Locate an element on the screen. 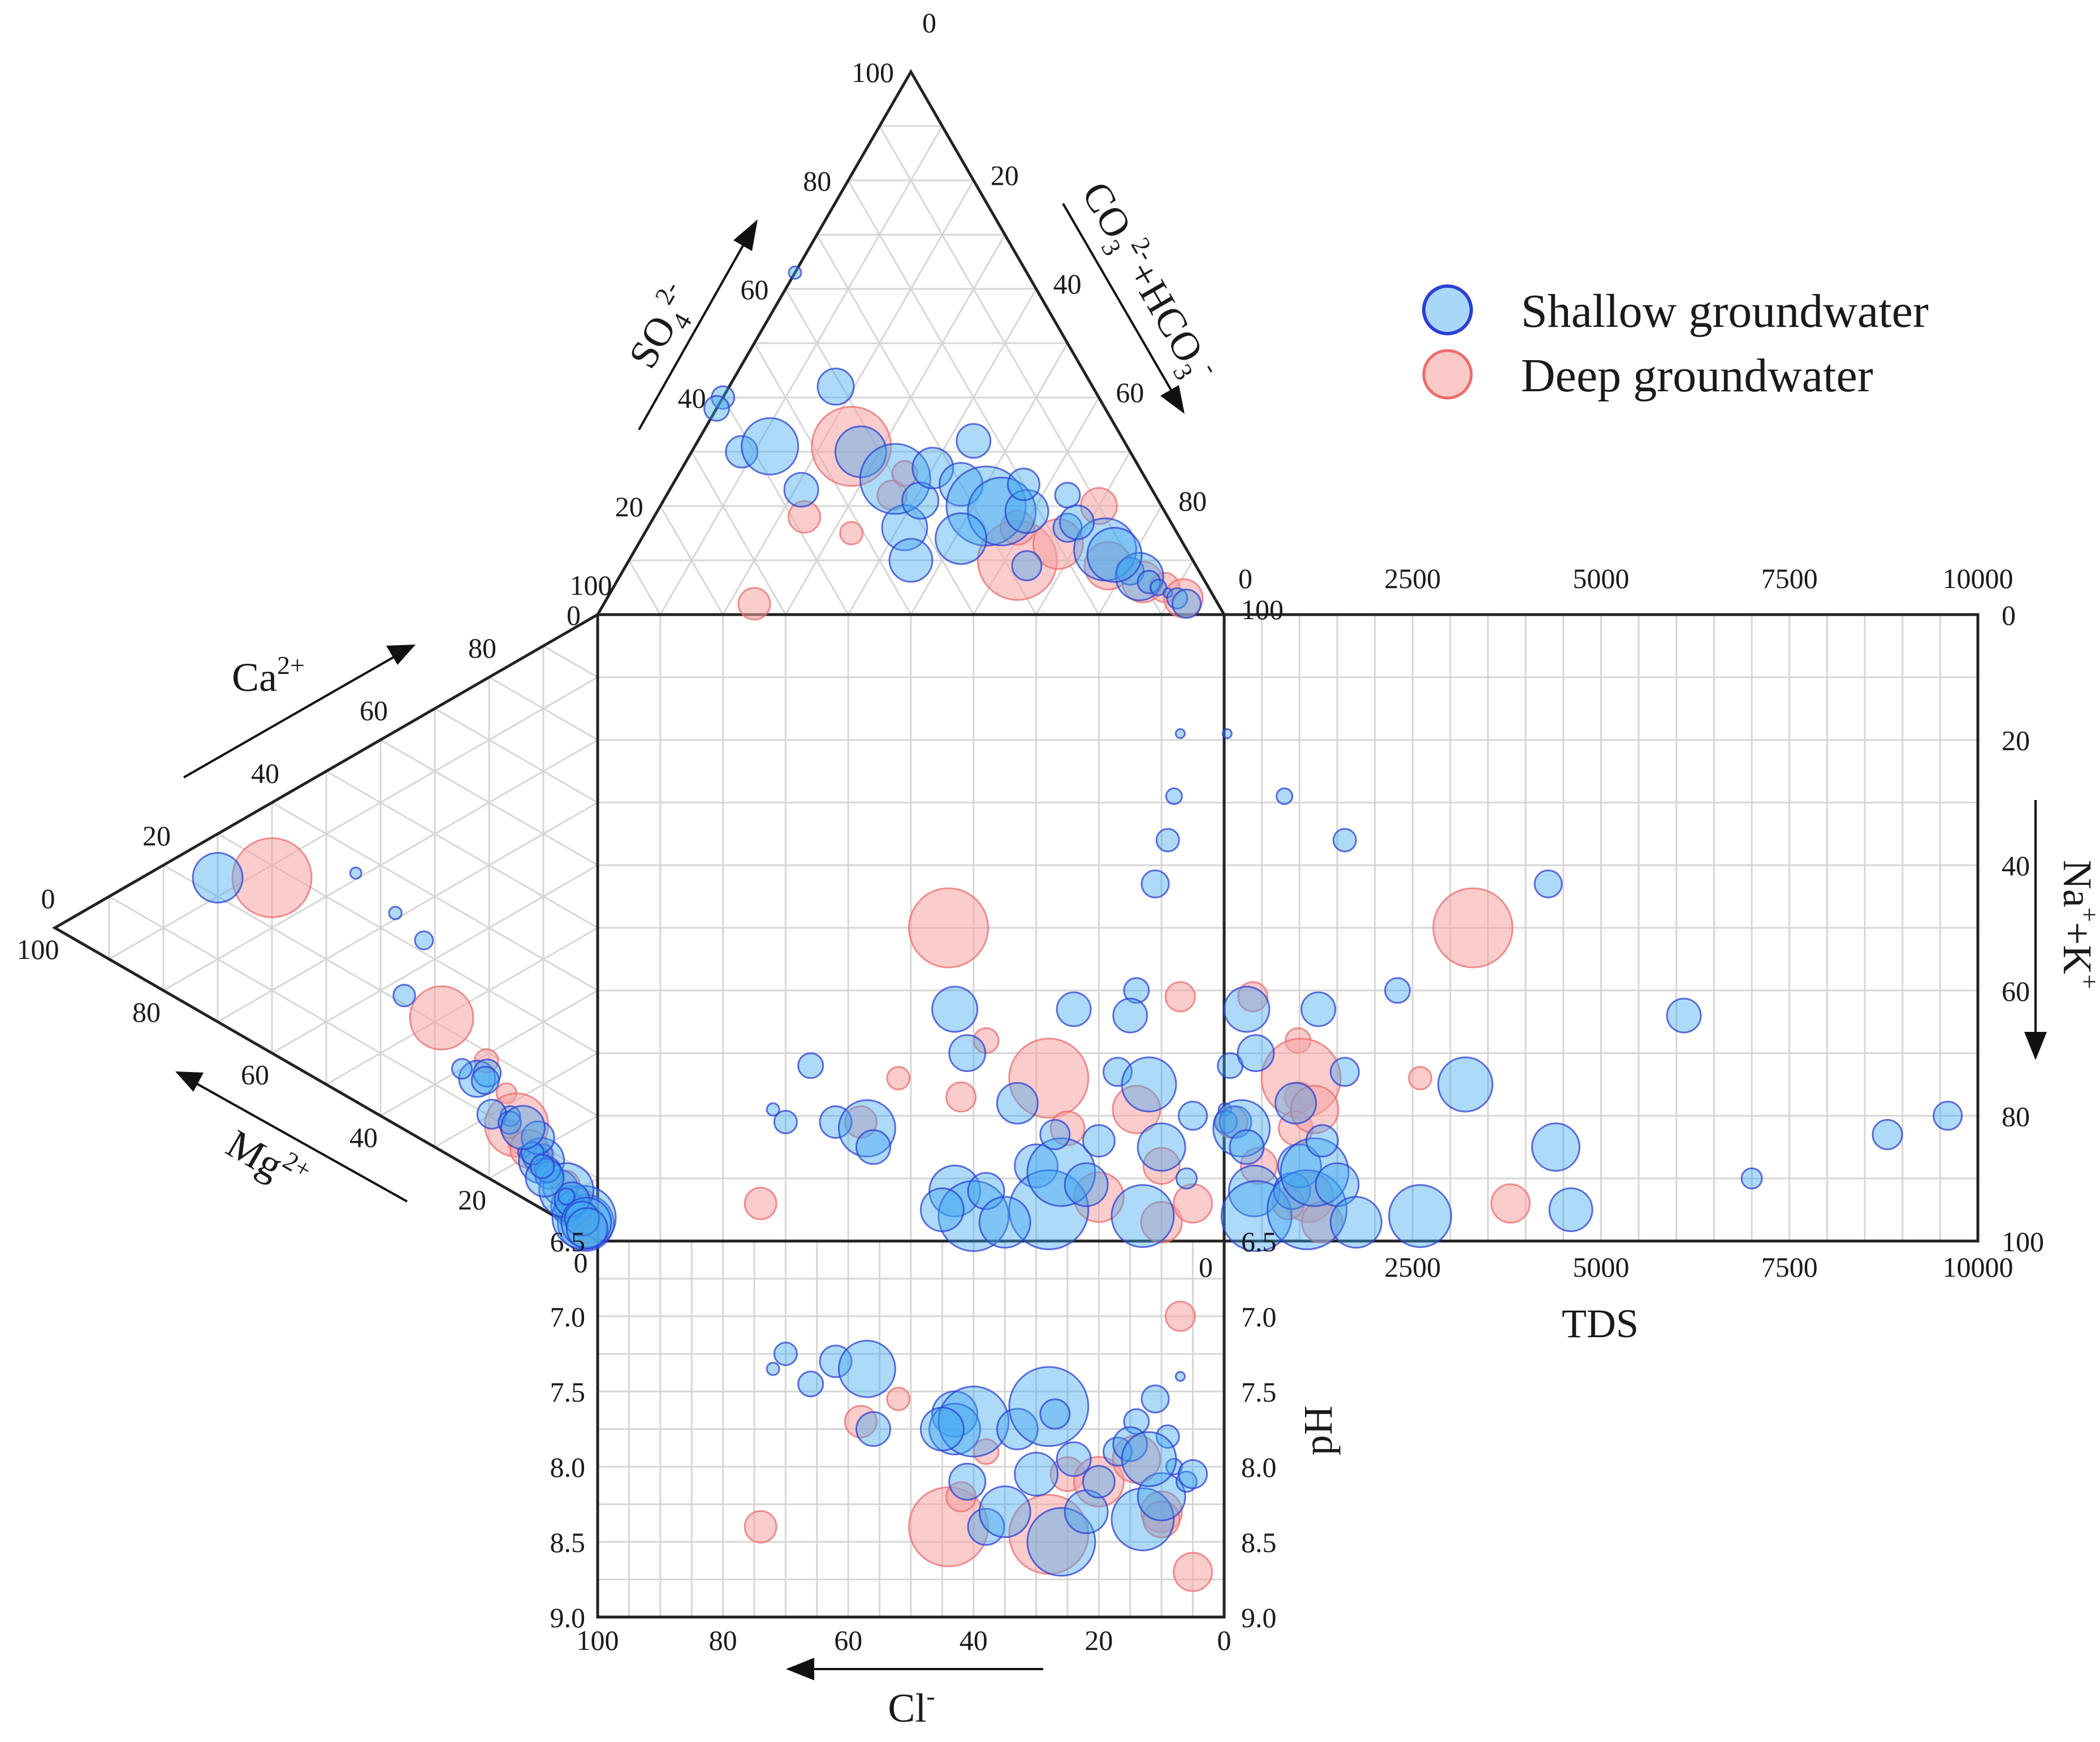  ph-tick-label-left: 6.5 is located at coordinates (568, 1241).